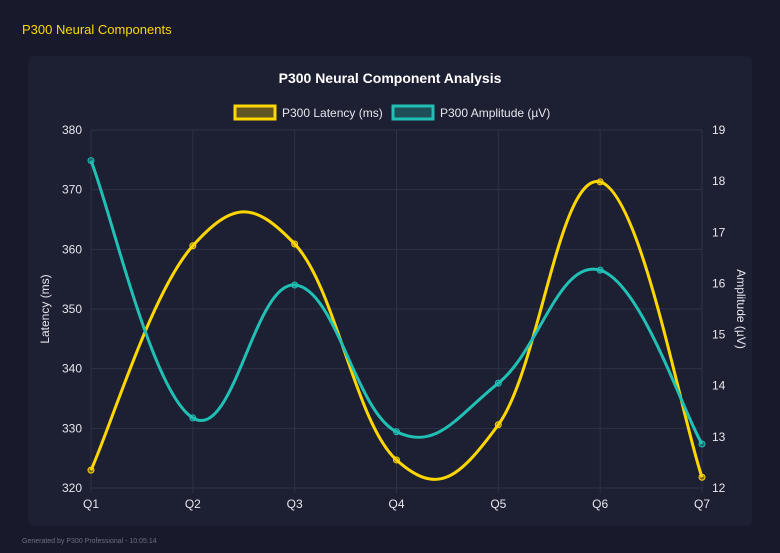  Describe the element at coordinates (719, 488) in the screenshot. I see `y-right-tick-label: 12` at that location.